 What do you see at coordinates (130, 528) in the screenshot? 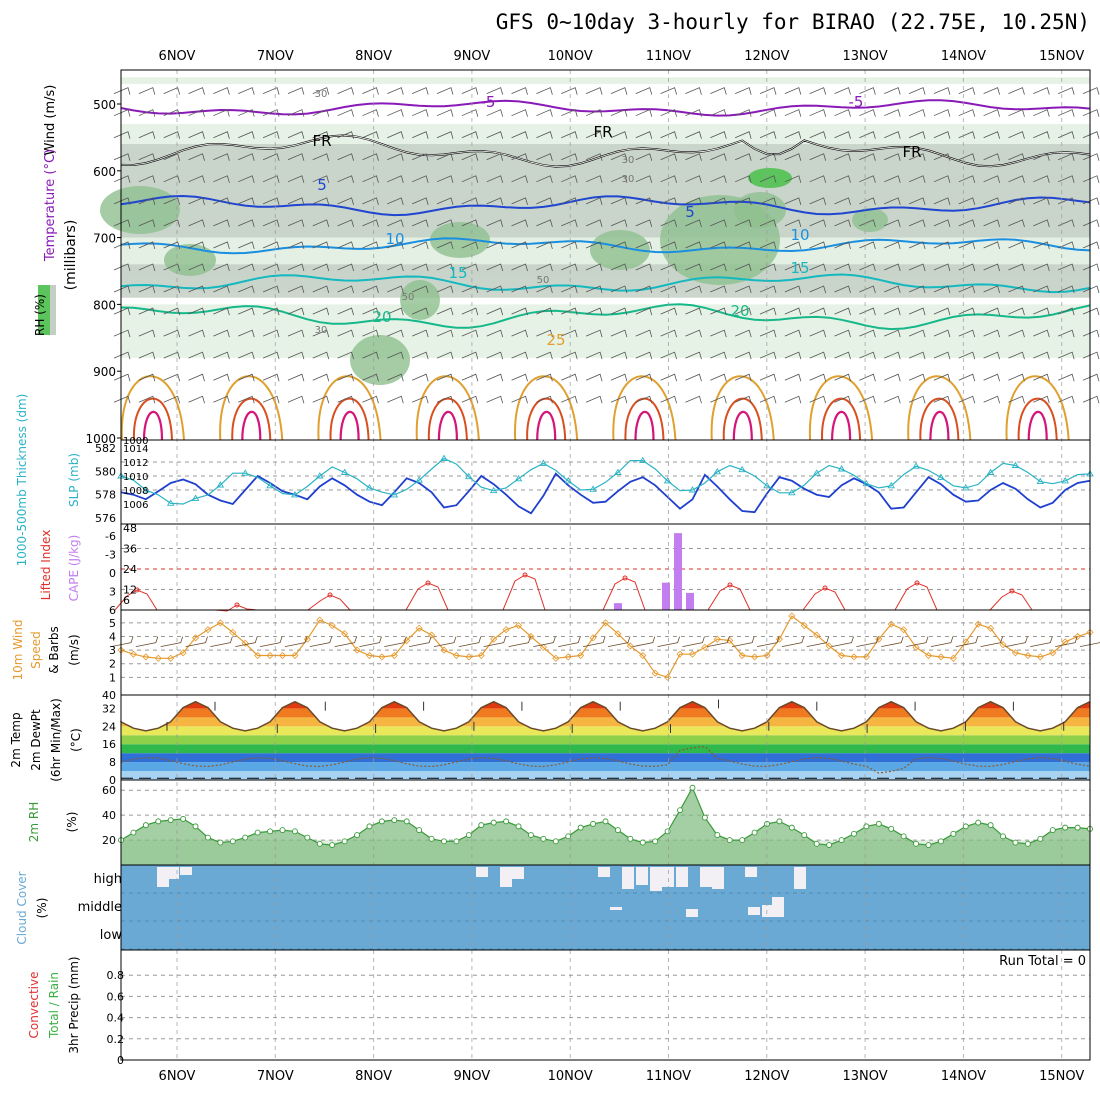
I see `cape-tick: 48` at bounding box center [130, 528].